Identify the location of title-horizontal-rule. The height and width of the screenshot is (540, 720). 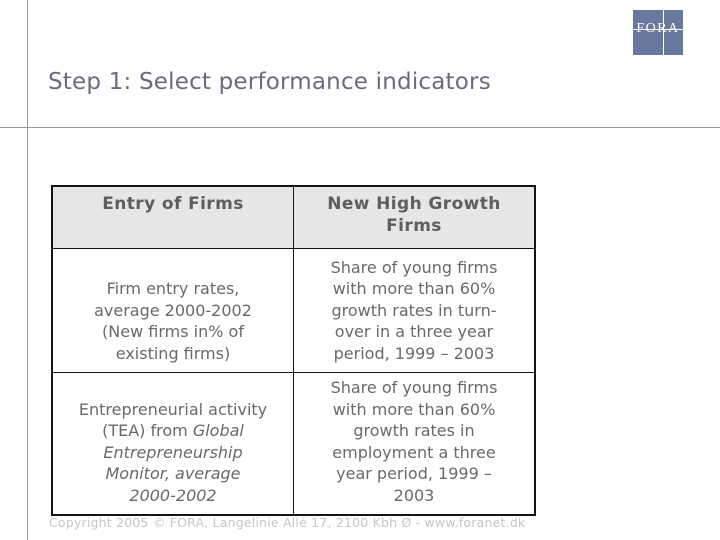
(360, 127).